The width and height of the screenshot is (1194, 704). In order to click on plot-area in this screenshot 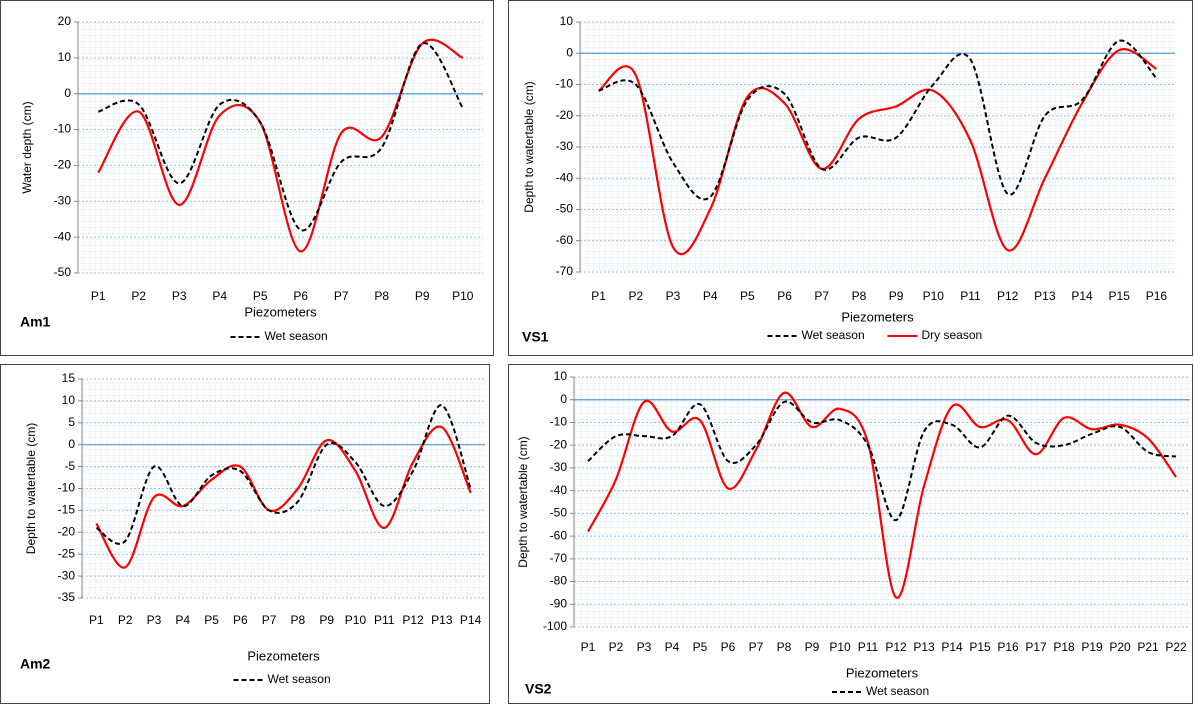, I will do `click(280, 147)`.